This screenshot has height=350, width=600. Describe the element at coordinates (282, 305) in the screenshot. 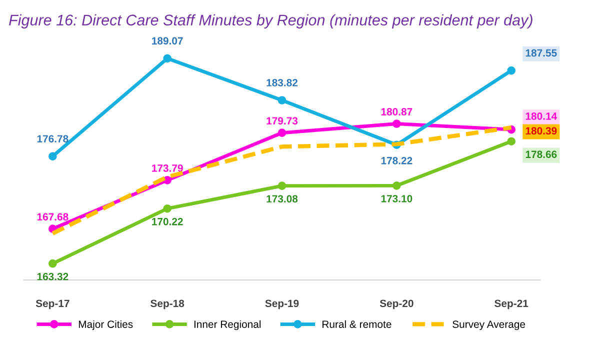

I see `x-tick-label: Sep-19` at that location.